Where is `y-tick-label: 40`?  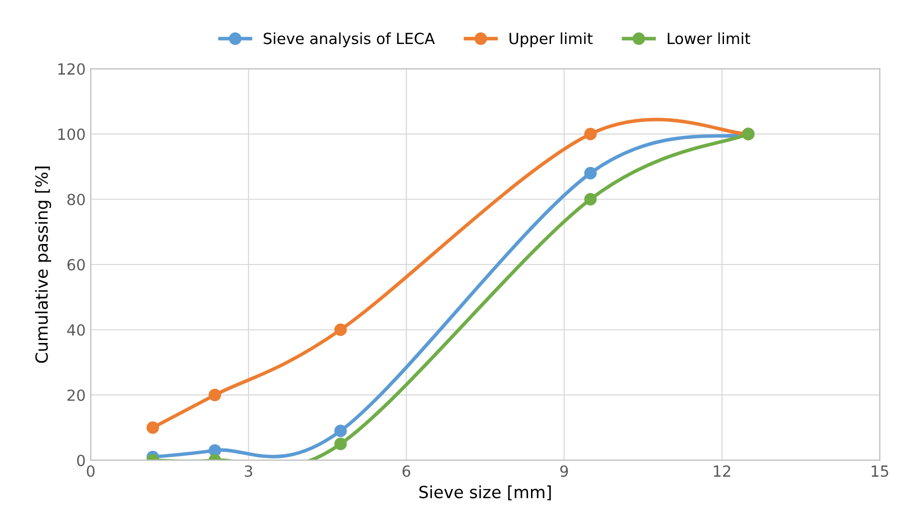
y-tick-label: 40 is located at coordinates (76, 330).